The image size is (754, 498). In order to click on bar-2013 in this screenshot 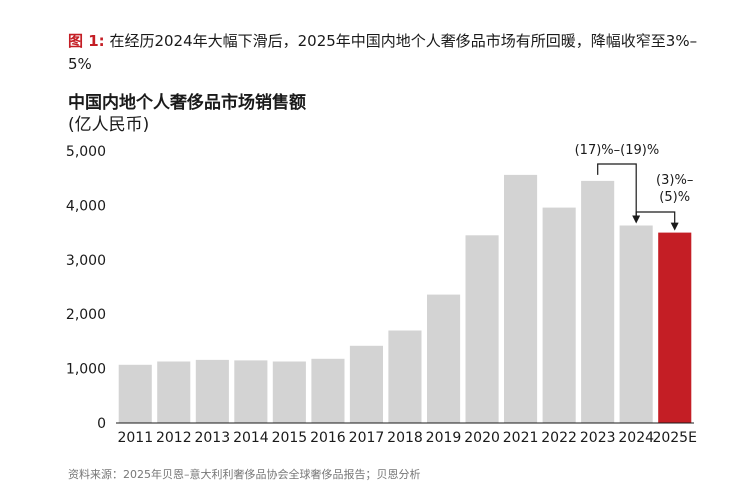, I will do `click(212, 391)`.